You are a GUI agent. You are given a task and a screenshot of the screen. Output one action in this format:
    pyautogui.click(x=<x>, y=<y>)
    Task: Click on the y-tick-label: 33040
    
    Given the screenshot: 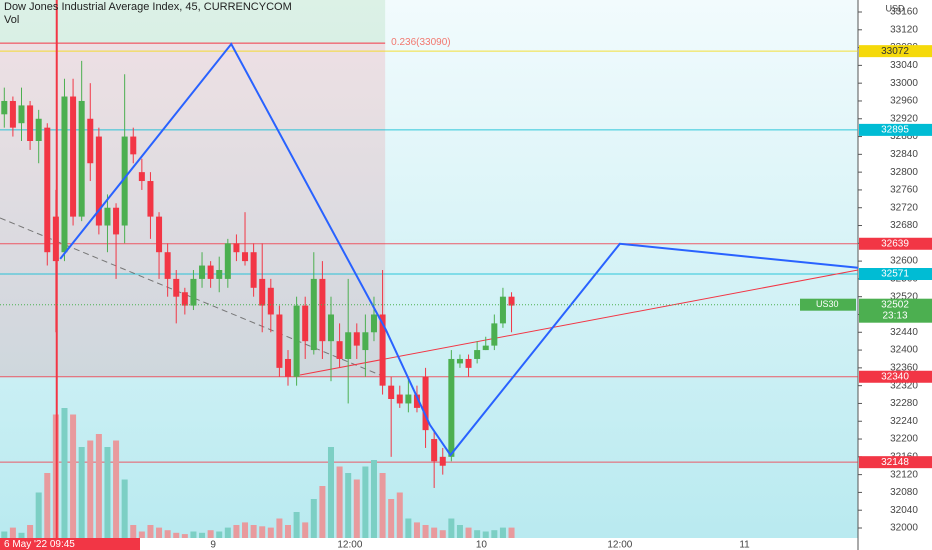 What is the action you would take?
    pyautogui.click(x=904, y=65)
    